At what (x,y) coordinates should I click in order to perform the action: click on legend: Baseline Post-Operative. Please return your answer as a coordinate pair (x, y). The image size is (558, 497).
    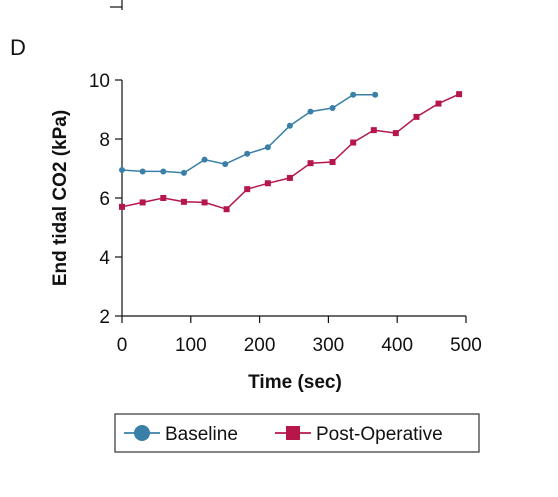
    Looking at the image, I should click on (297, 433).